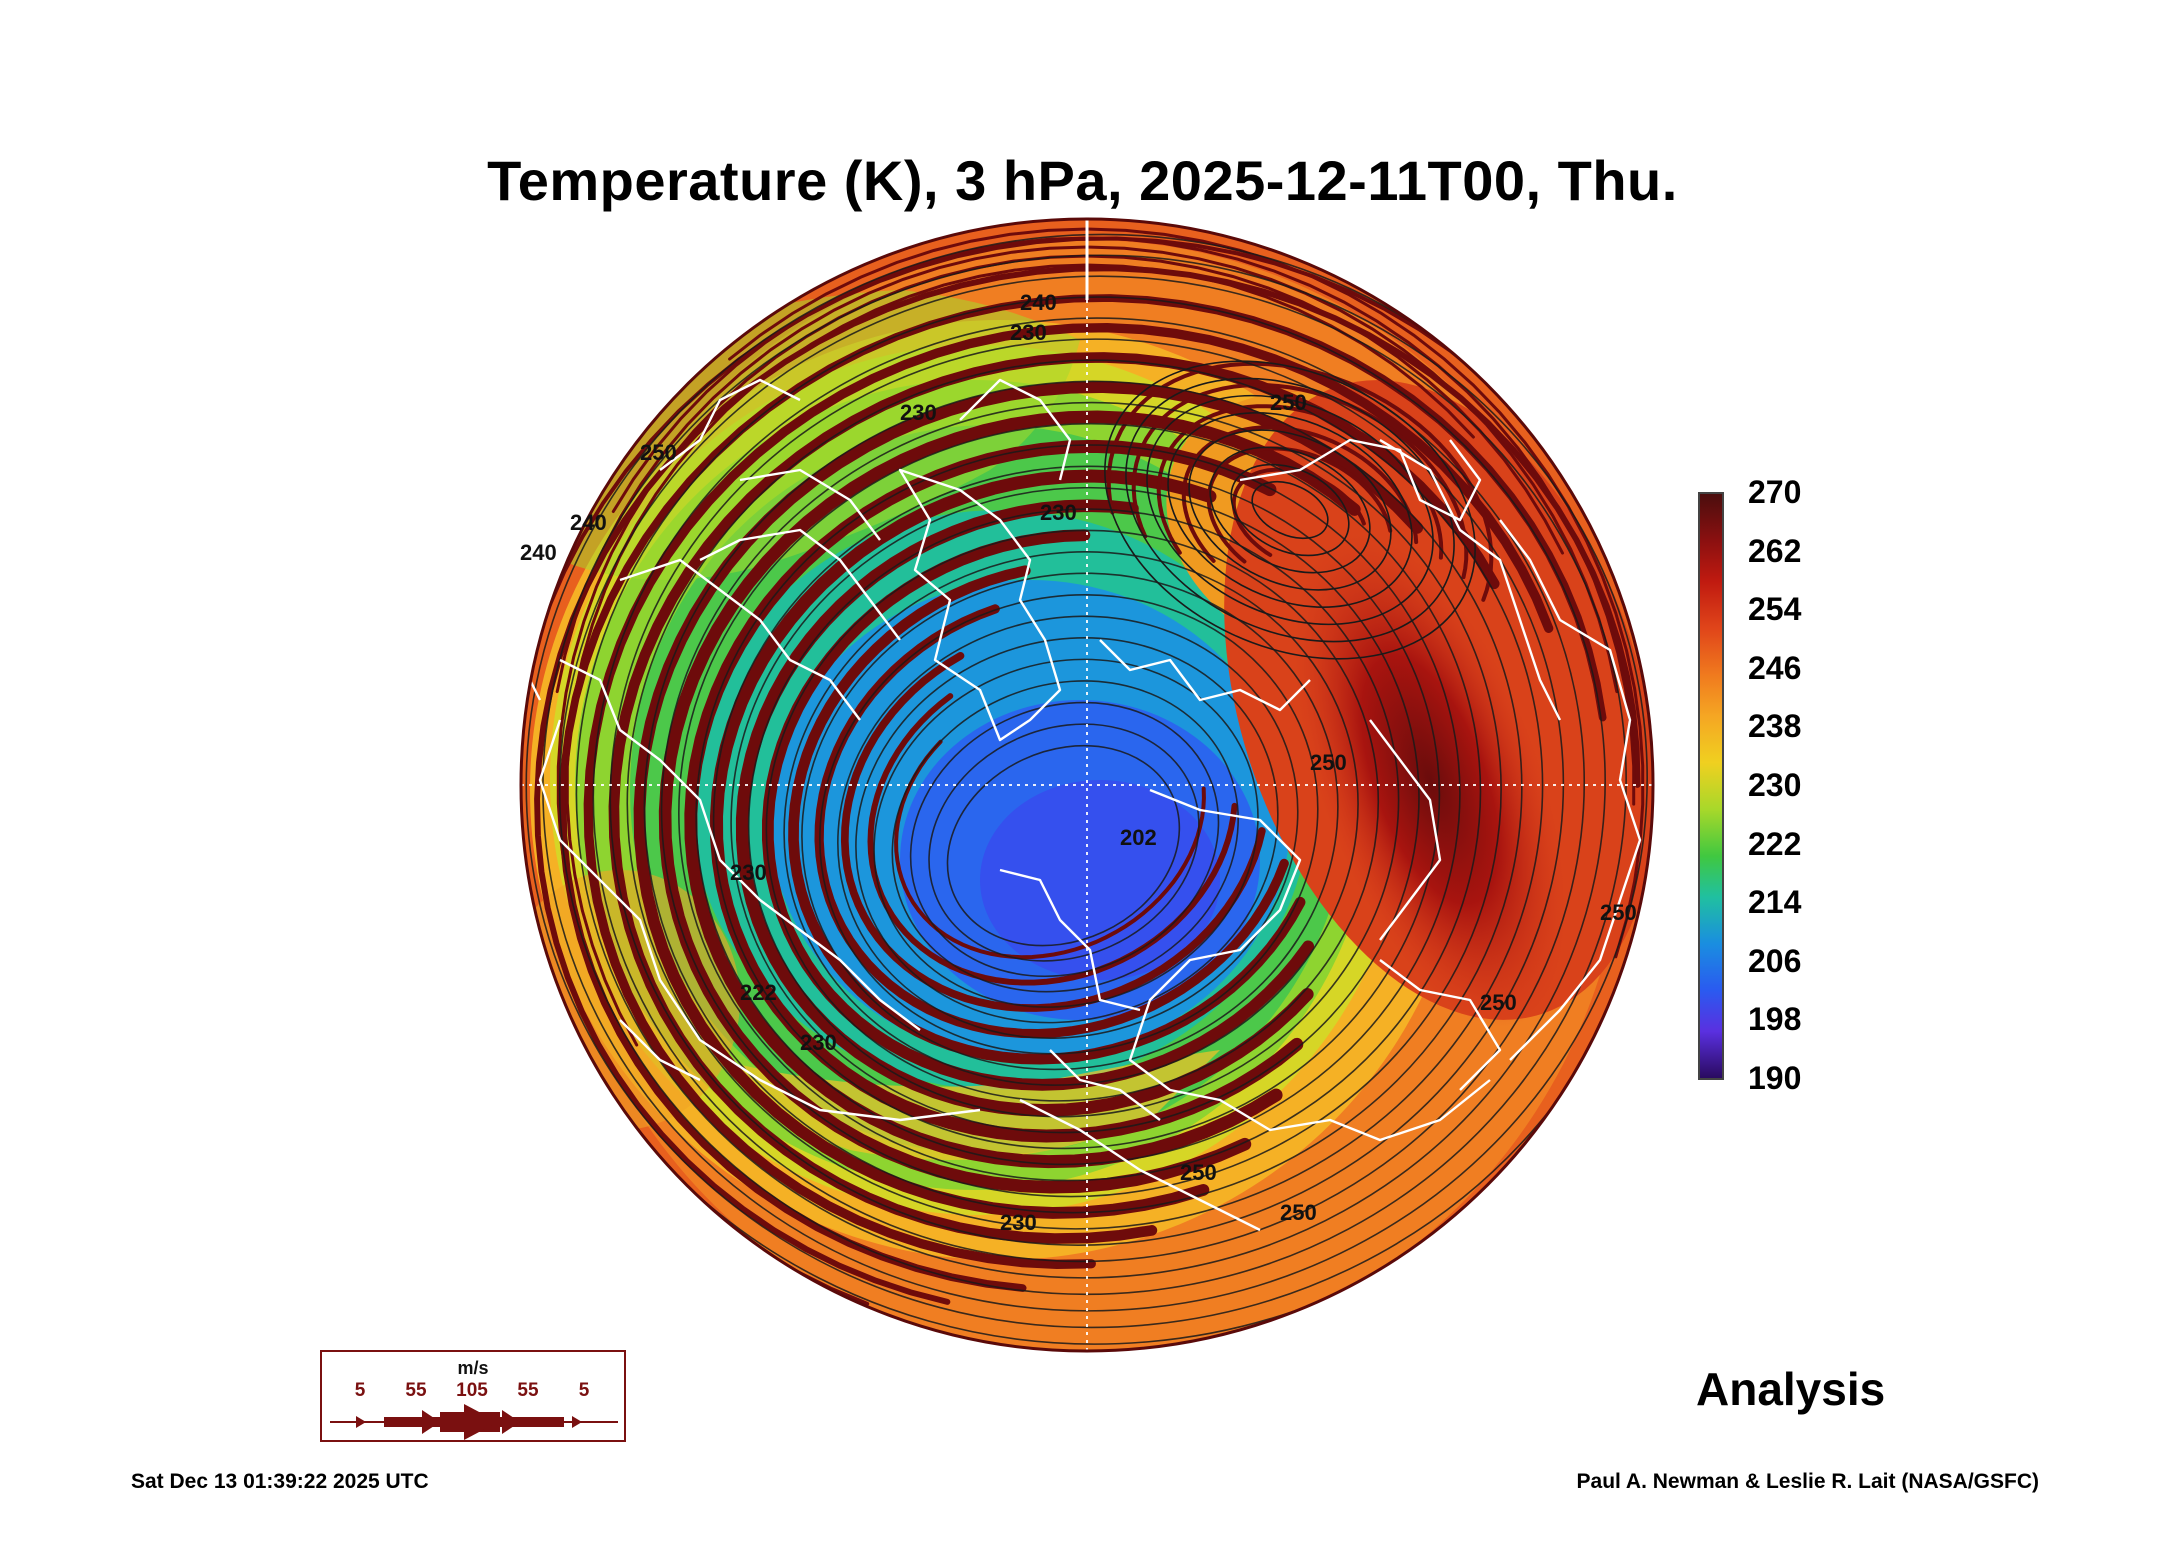 The width and height of the screenshot is (2165, 1561). What do you see at coordinates (1775, 960) in the screenshot?
I see `colorbar-label: 206` at bounding box center [1775, 960].